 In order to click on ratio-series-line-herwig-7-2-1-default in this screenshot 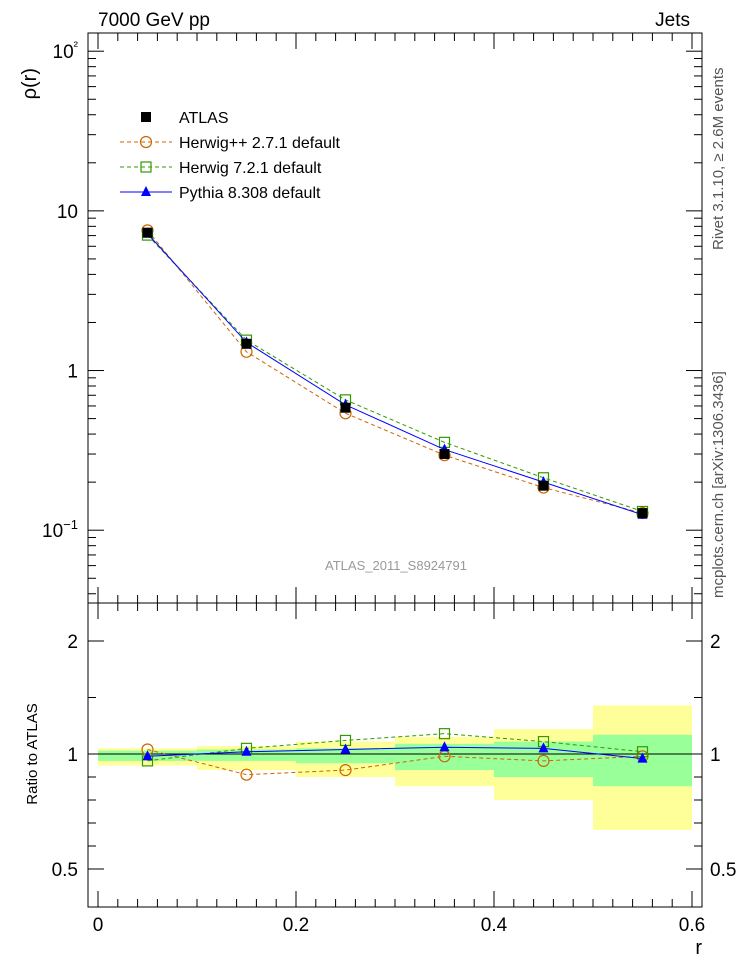, I will do `click(395, 747)`.